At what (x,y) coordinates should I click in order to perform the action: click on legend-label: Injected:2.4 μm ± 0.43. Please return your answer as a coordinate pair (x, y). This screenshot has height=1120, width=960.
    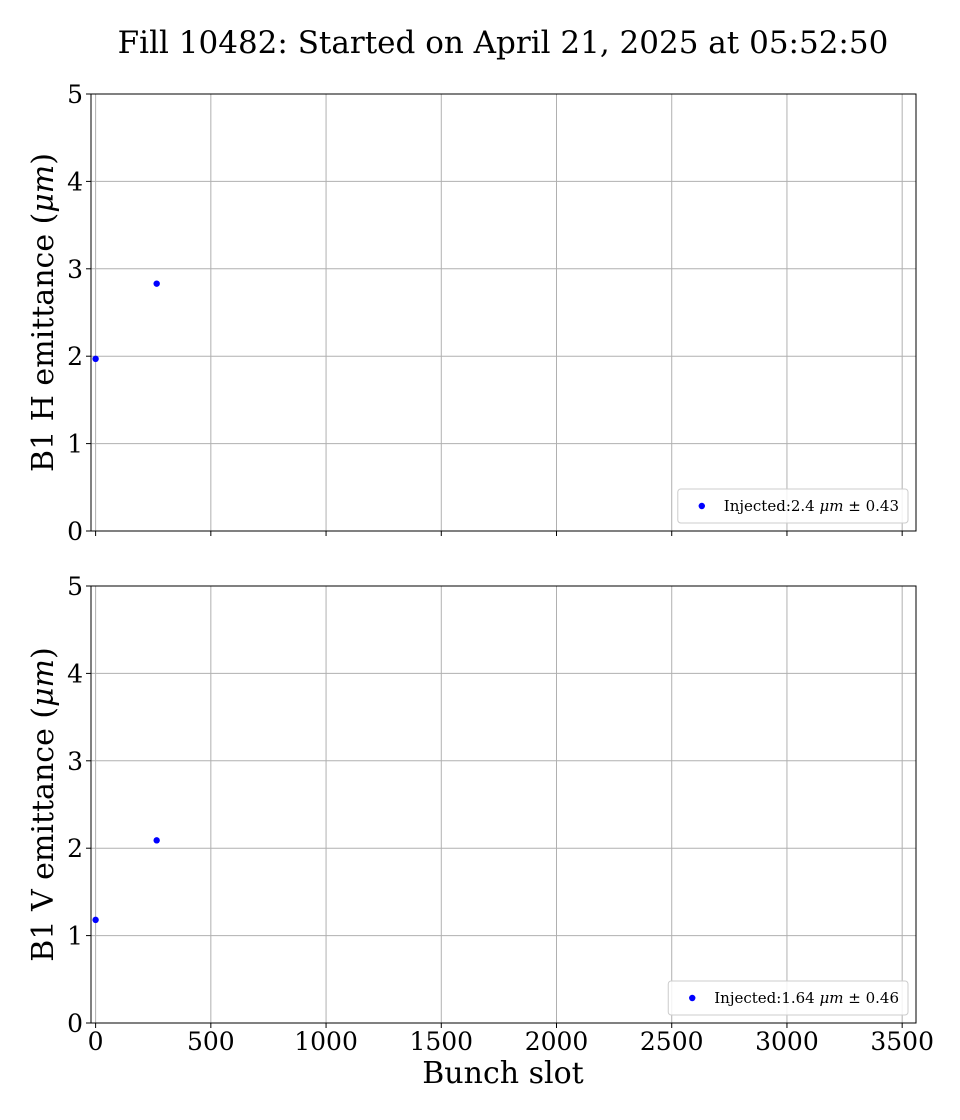
    Looking at the image, I should click on (811, 506).